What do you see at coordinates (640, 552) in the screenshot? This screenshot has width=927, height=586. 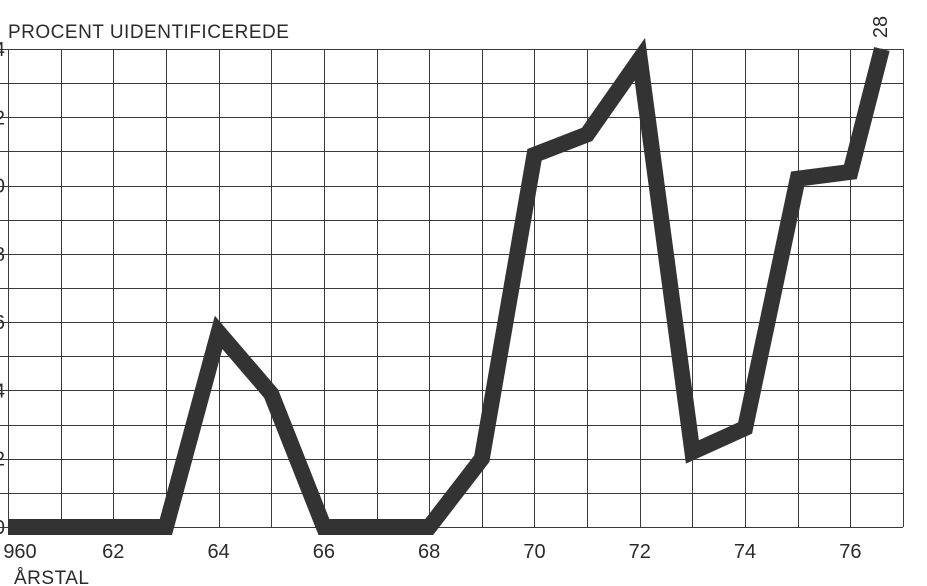 I see `x-tick-label: 72` at bounding box center [640, 552].